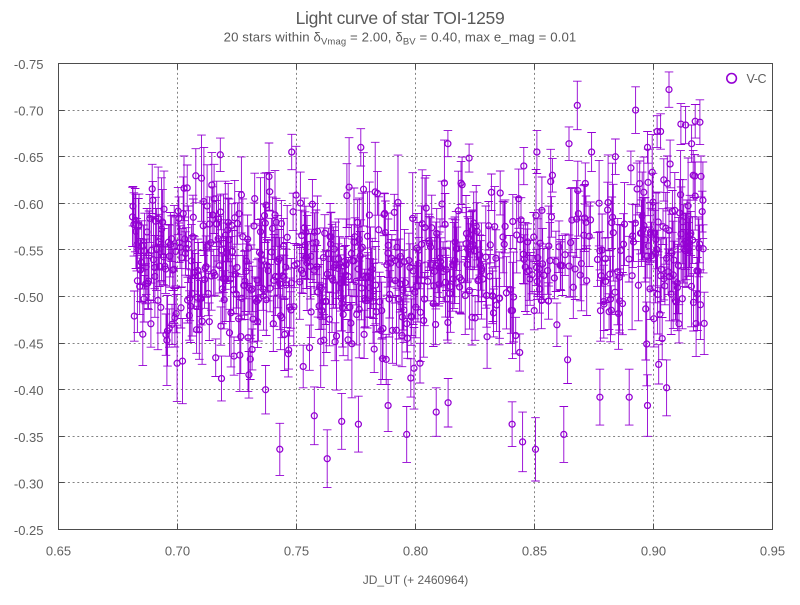  Describe the element at coordinates (29, 344) in the screenshot. I see `svg-text: -0.45` at that location.